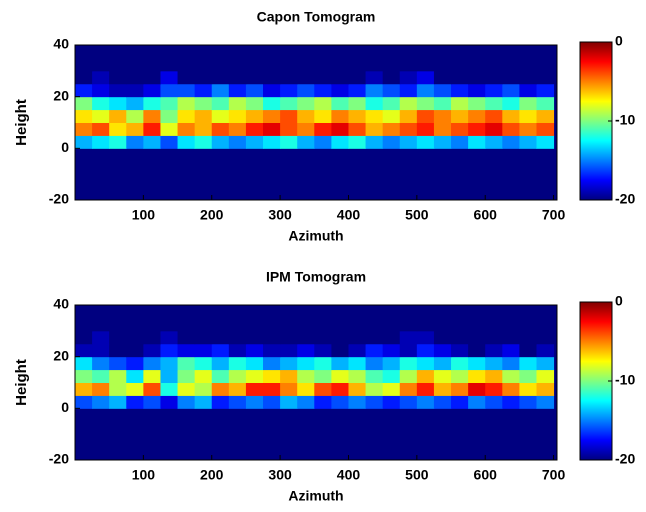 The image size is (646, 512). Describe the element at coordinates (61, 95) in the screenshot. I see `y-tick-label: 20` at that location.